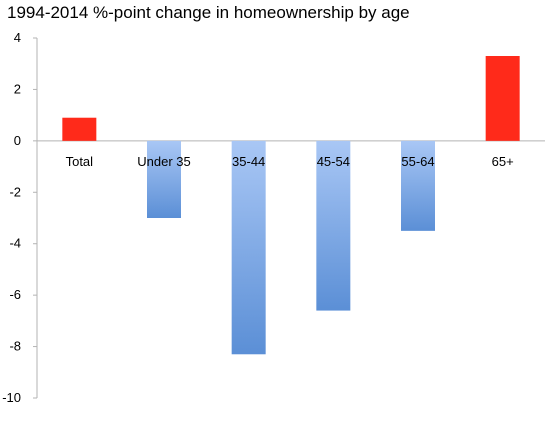 The image size is (550, 422). What do you see at coordinates (15, 191) in the screenshot?
I see `y-tick-label: -2` at bounding box center [15, 191].